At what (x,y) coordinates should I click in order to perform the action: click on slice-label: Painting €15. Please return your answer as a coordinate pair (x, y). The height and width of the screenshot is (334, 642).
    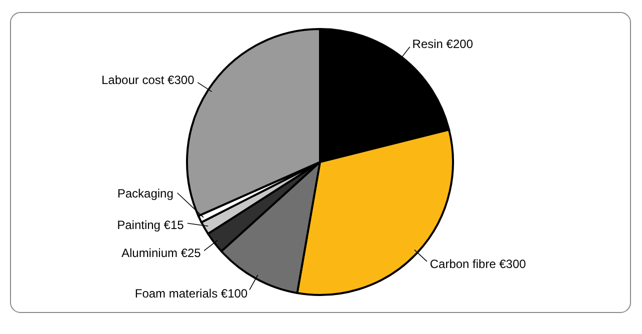
    Looking at the image, I should click on (150, 225).